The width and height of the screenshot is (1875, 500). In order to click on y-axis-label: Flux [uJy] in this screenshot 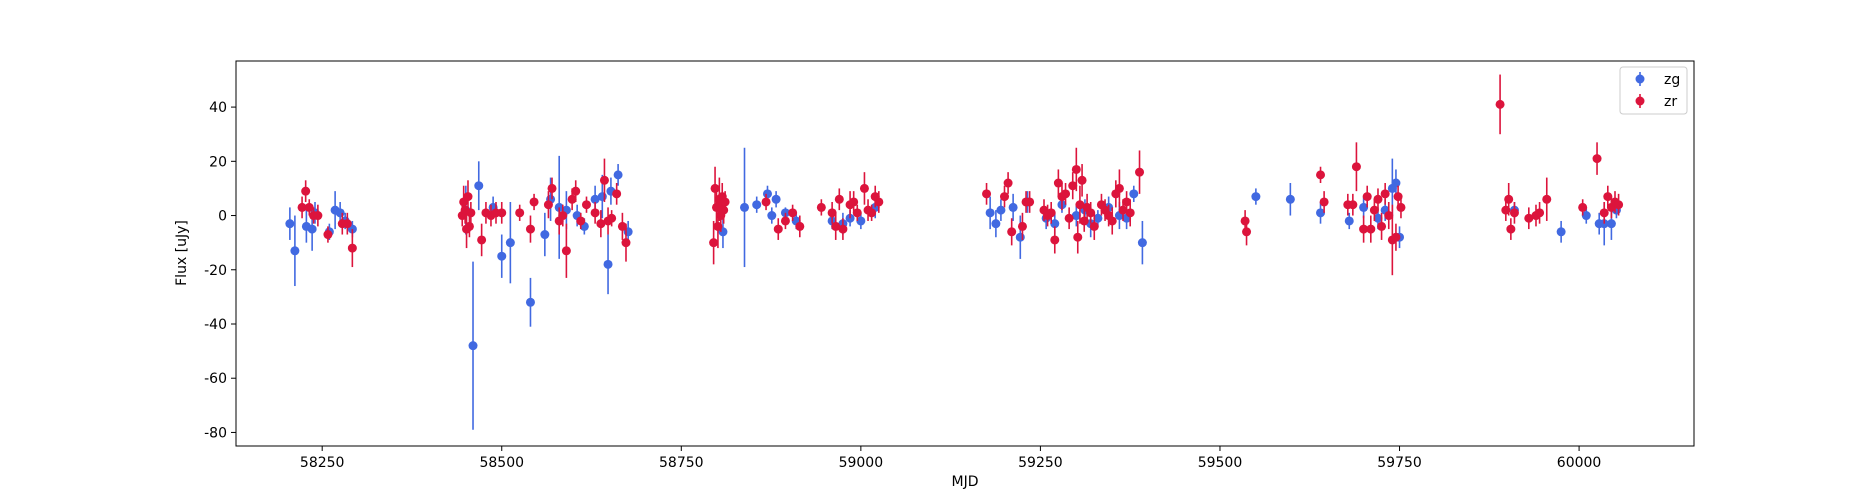, I will do `click(182, 253)`.